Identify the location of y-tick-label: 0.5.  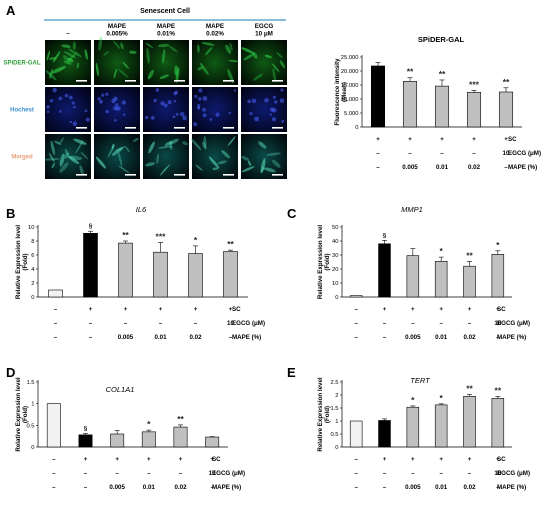
(30, 426).